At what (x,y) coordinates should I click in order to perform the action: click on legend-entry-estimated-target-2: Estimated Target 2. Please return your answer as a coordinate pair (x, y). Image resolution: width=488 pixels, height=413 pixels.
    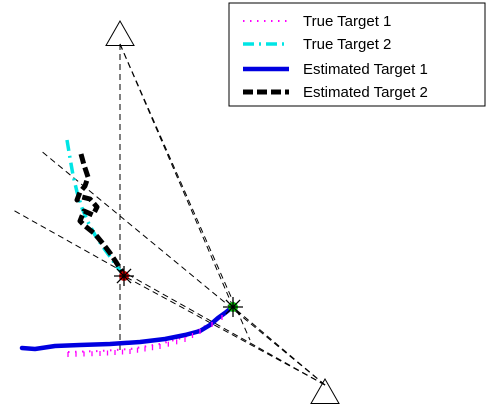
    Looking at the image, I should click on (335, 92).